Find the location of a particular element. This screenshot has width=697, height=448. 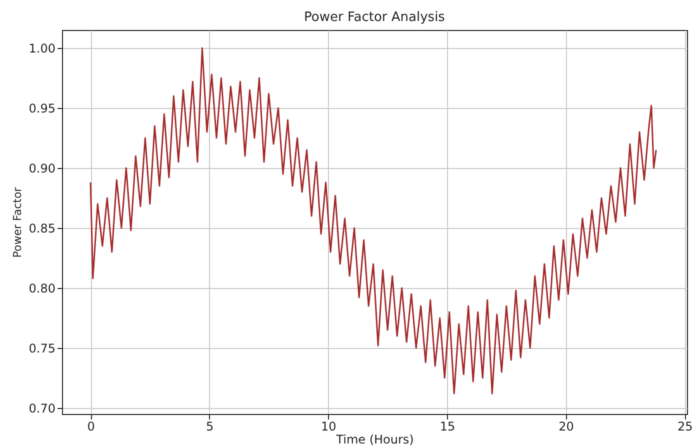

x-tick-label: 20 is located at coordinates (566, 427).